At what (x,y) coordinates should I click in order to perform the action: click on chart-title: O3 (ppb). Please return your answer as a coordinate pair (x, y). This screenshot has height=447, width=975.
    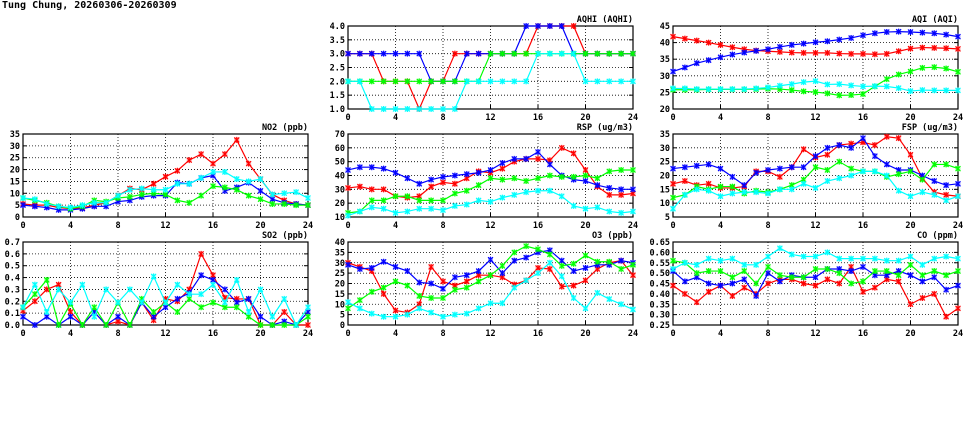
    Looking at the image, I should click on (612, 236).